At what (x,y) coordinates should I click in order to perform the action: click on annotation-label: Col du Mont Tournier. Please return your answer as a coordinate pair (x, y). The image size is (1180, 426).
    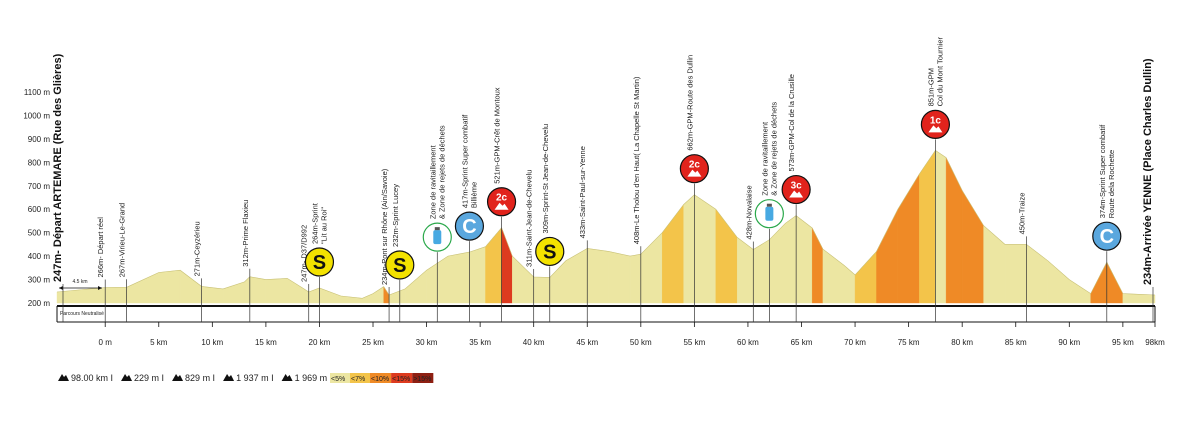
    Looking at the image, I should click on (939, 71).